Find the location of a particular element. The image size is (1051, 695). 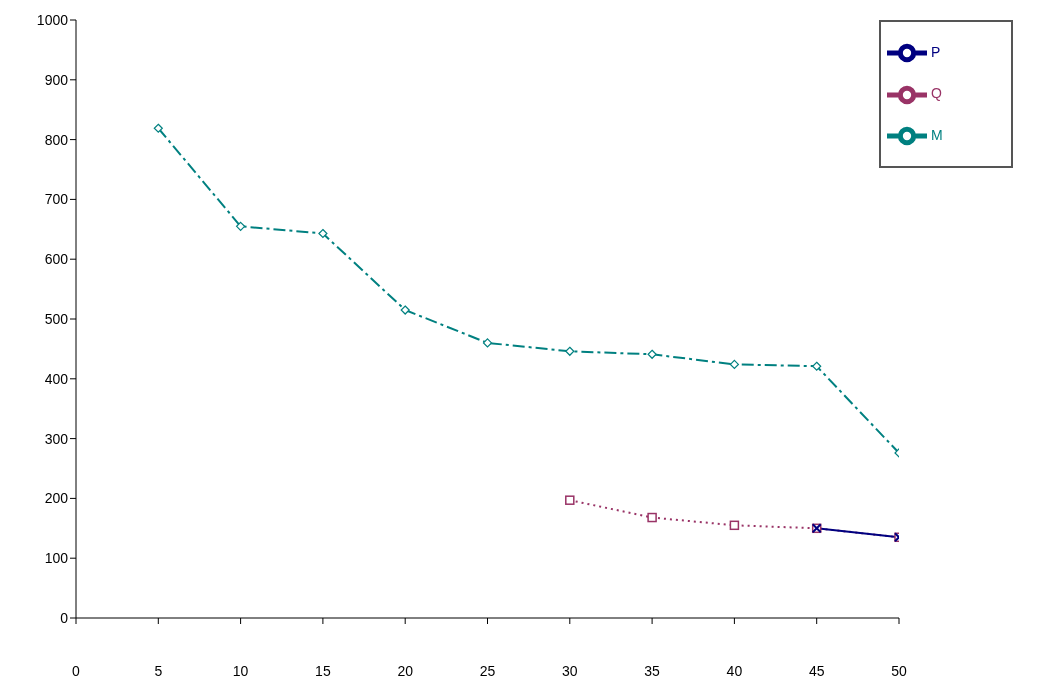

y-tick-label: 1000 is located at coordinates (52, 19).